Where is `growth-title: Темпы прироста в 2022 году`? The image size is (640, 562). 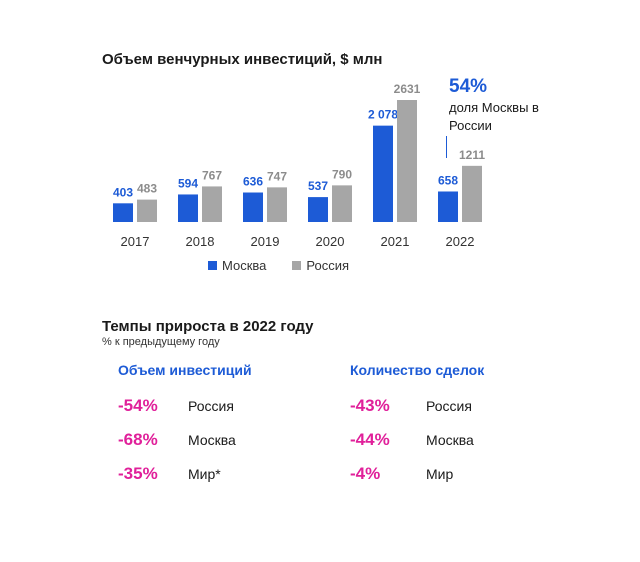 growth-title: Темпы прироста в 2022 году is located at coordinates (208, 326).